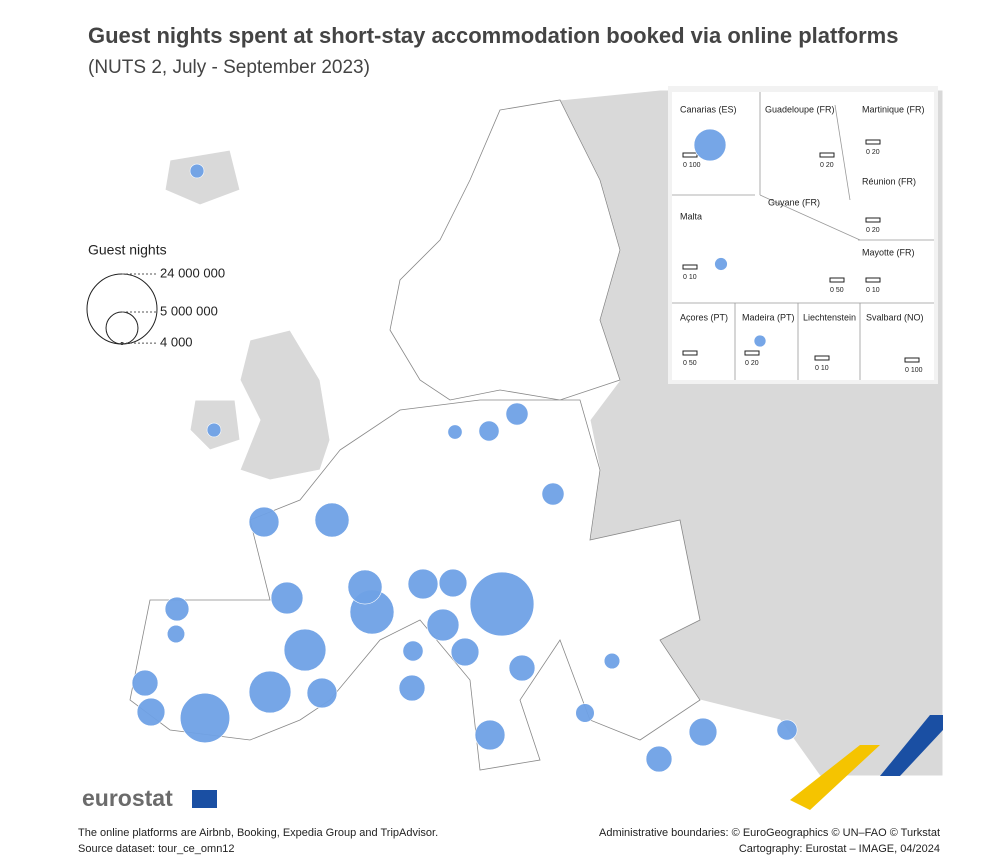 The height and width of the screenshot is (856, 1002). What do you see at coordinates (829, 317) in the screenshot?
I see `inset-name: Liechtenstein` at bounding box center [829, 317].